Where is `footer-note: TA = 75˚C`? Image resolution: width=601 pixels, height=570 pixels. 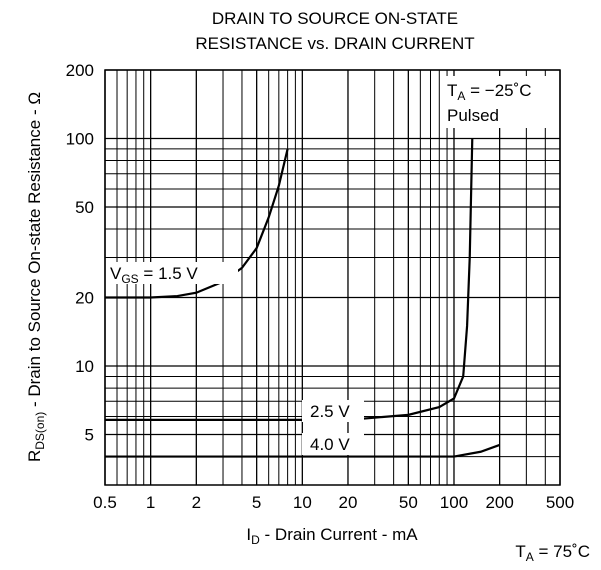
footer-note: TA = 75˚C is located at coordinates (552, 553).